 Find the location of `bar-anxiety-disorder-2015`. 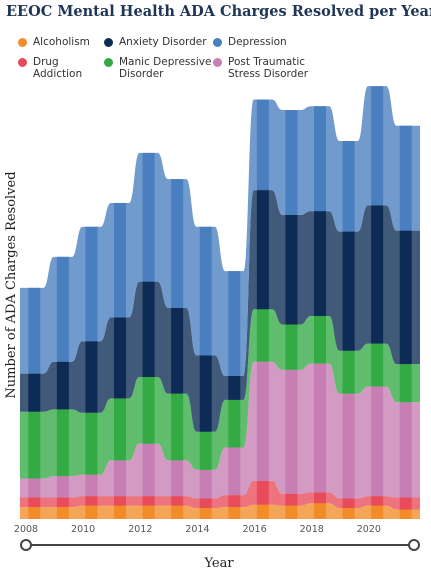

bar-anxiety-disorder-2015 is located at coordinates (234, 388).